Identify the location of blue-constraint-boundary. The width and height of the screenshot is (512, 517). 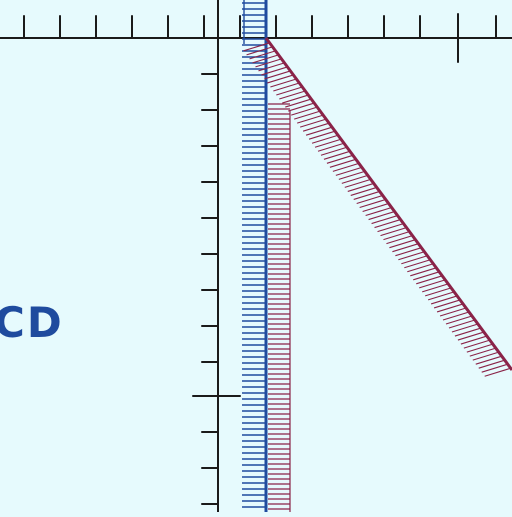
(255, 256).